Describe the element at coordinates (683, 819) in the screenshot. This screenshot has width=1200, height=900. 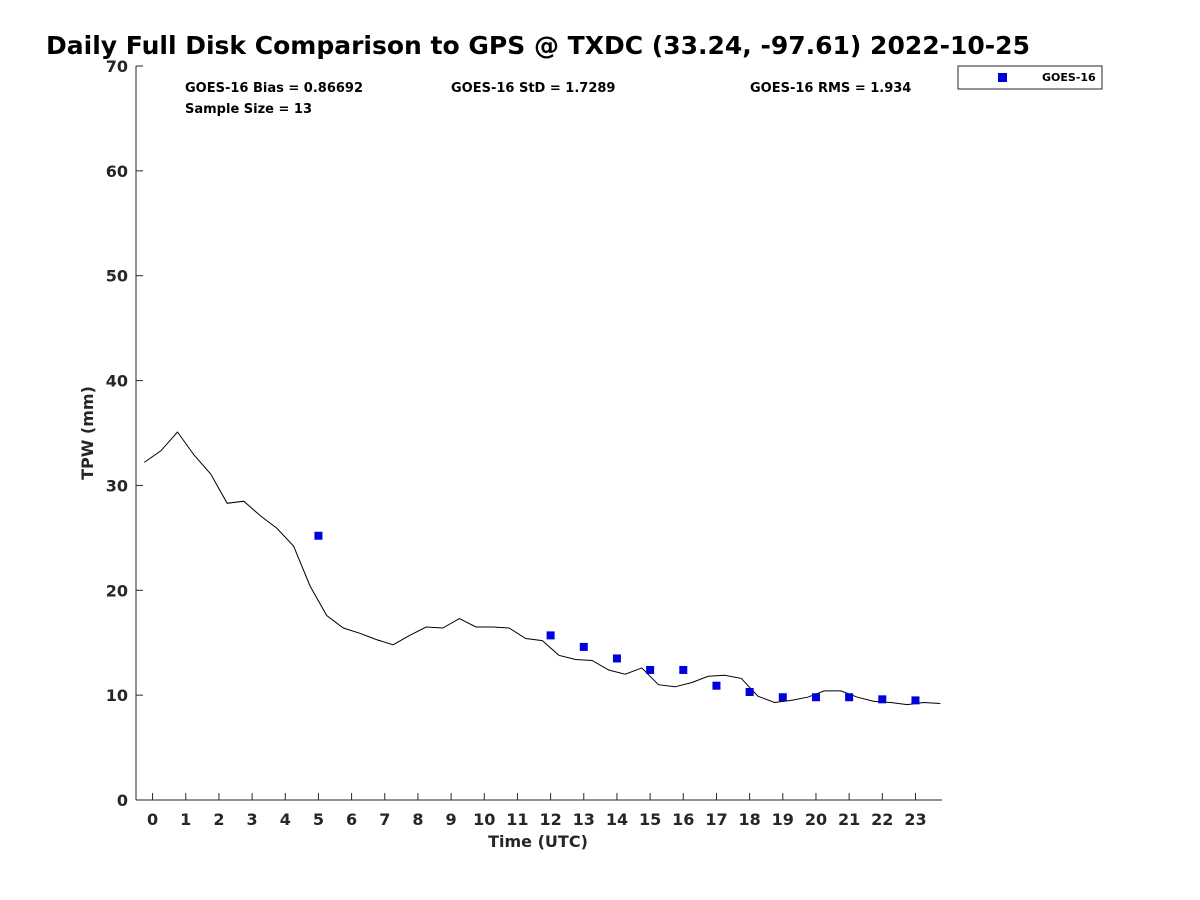
I see `x-tick-label: 16` at that location.